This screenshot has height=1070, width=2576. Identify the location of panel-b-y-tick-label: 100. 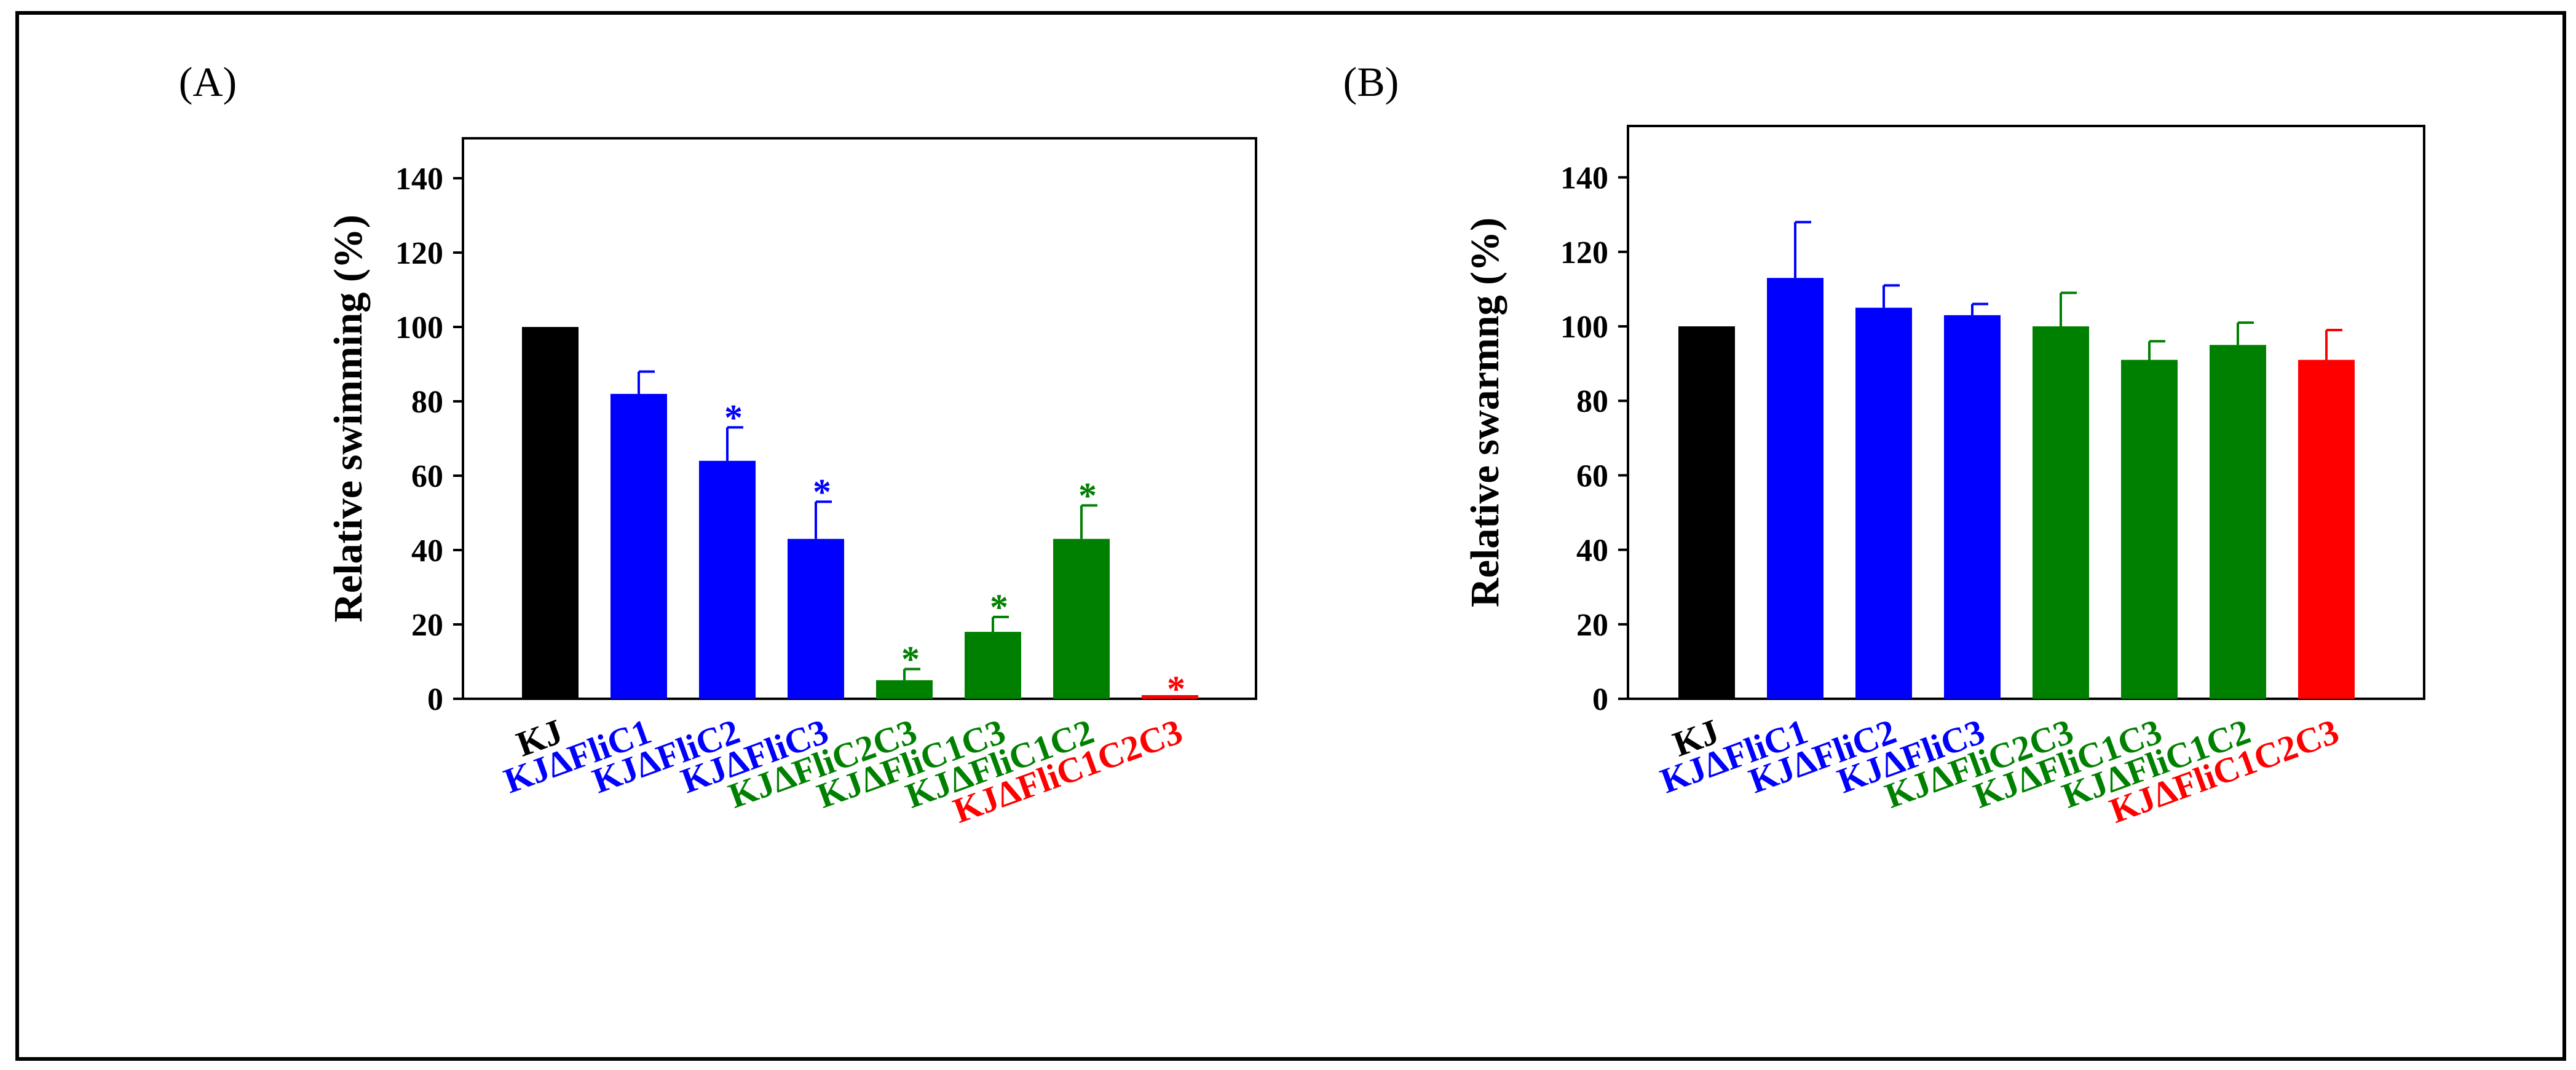
(1584, 327).